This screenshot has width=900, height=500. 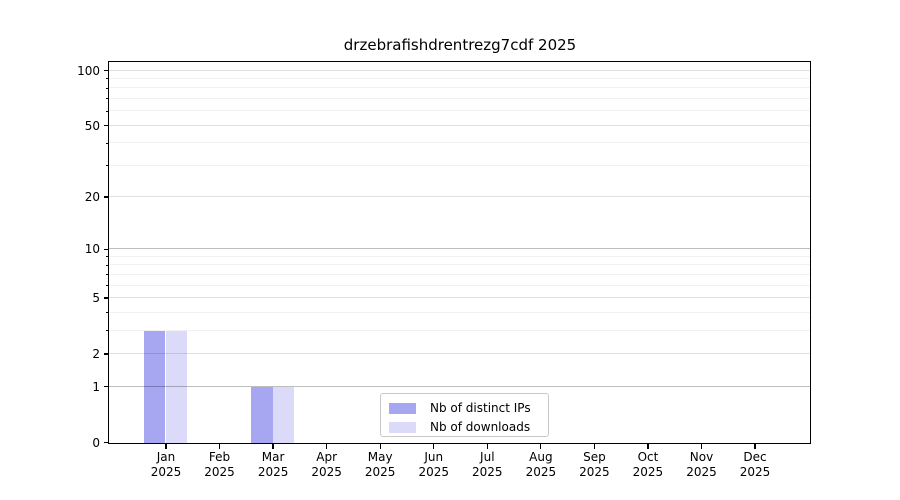 What do you see at coordinates (480, 408) in the screenshot?
I see `legend-label-distinct-ips: Nb of distinct IPs` at bounding box center [480, 408].